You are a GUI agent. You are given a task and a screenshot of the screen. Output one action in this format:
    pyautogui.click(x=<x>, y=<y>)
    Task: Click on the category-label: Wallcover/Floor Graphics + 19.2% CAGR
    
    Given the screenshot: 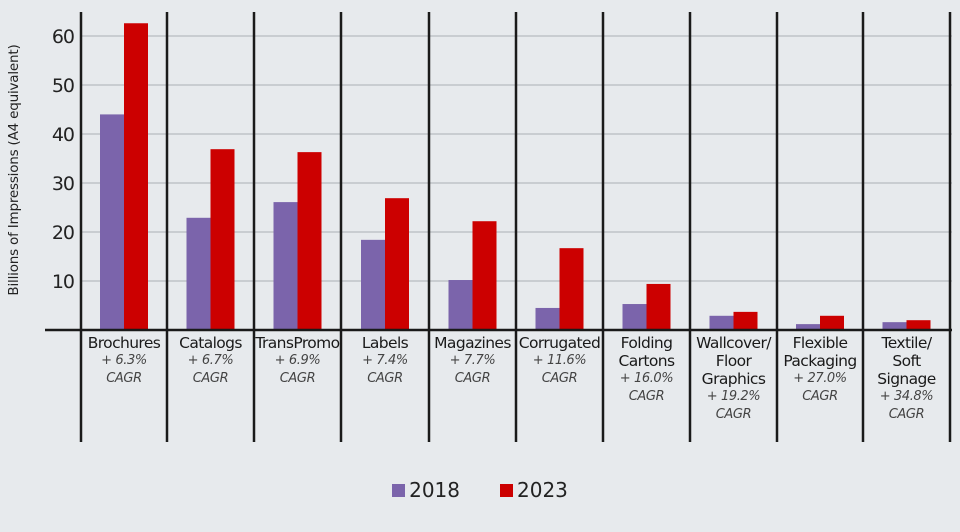 What is the action you would take?
    pyautogui.click(x=733, y=379)
    